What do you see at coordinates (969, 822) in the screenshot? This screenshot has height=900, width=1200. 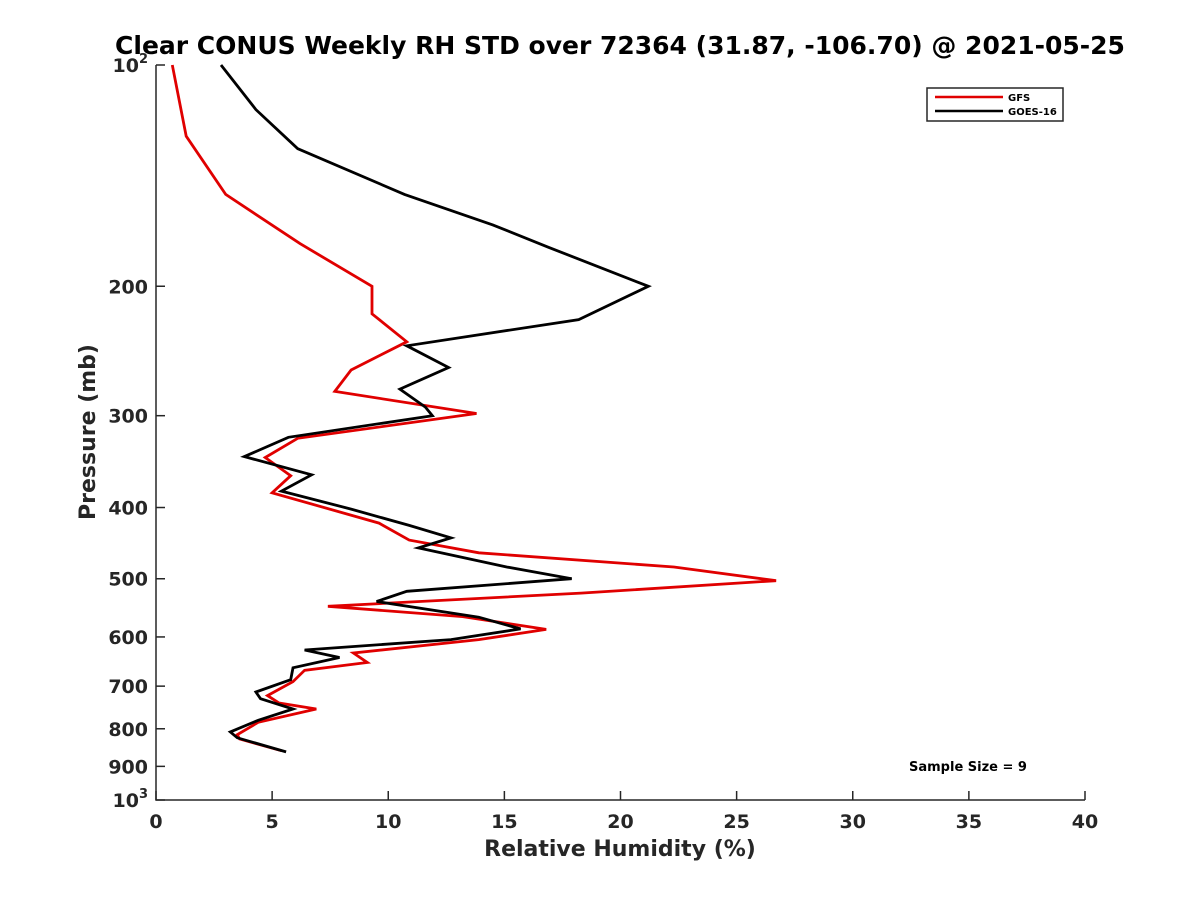 I see `x-tick-label: 35` at bounding box center [969, 822].